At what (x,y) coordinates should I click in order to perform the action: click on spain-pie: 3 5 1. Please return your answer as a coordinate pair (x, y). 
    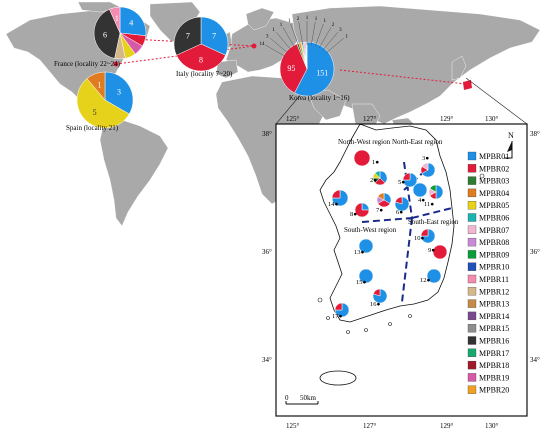
    Looking at the image, I should click on (105, 100).